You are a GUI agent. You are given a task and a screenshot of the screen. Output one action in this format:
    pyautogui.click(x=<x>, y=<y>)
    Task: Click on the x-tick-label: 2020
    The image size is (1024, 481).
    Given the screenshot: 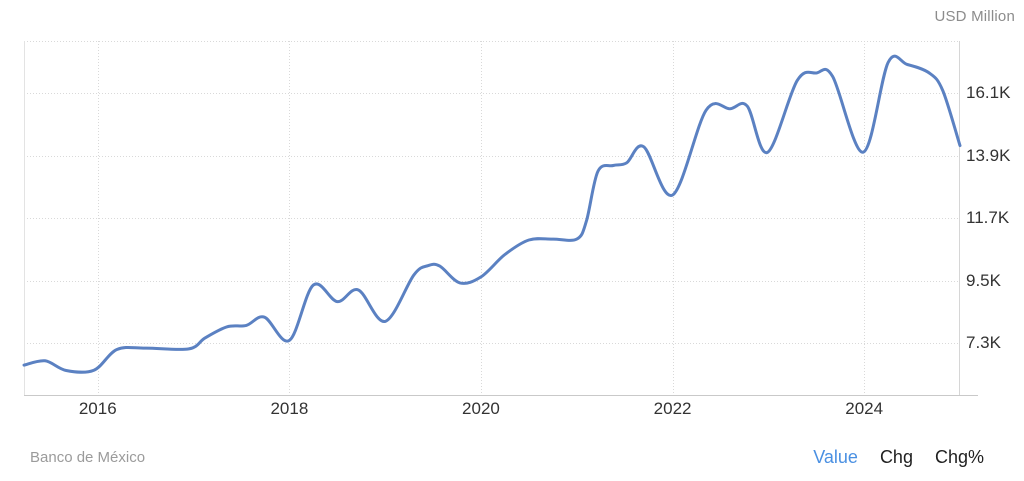 What is the action you would take?
    pyautogui.click(x=481, y=408)
    